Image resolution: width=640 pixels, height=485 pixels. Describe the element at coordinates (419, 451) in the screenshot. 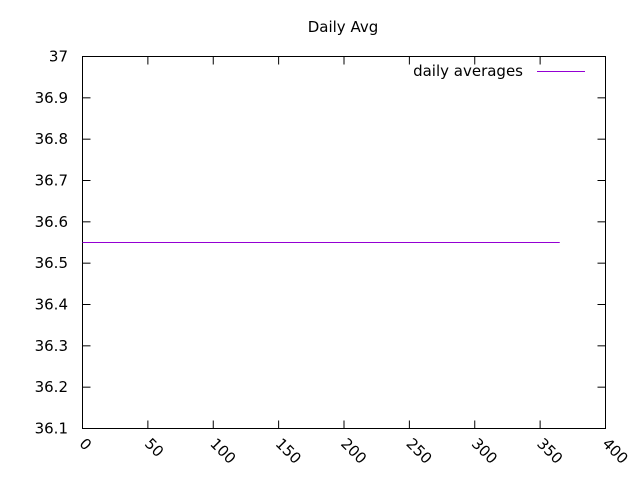

I see `x-tick-label: 250` at that location.